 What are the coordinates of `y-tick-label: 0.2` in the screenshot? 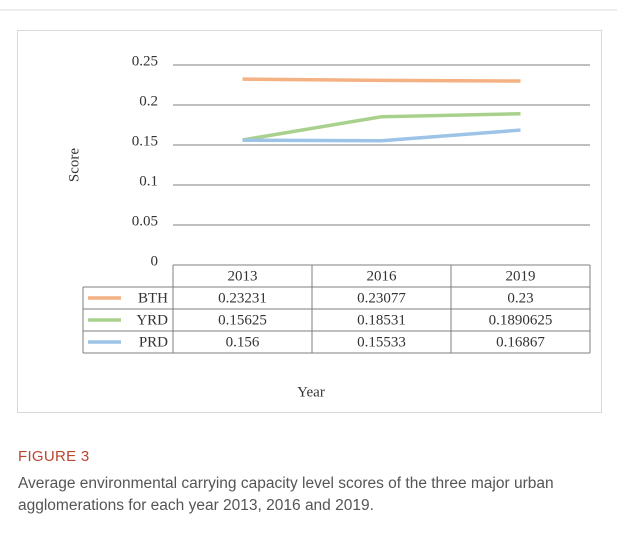 It's located at (148, 101).